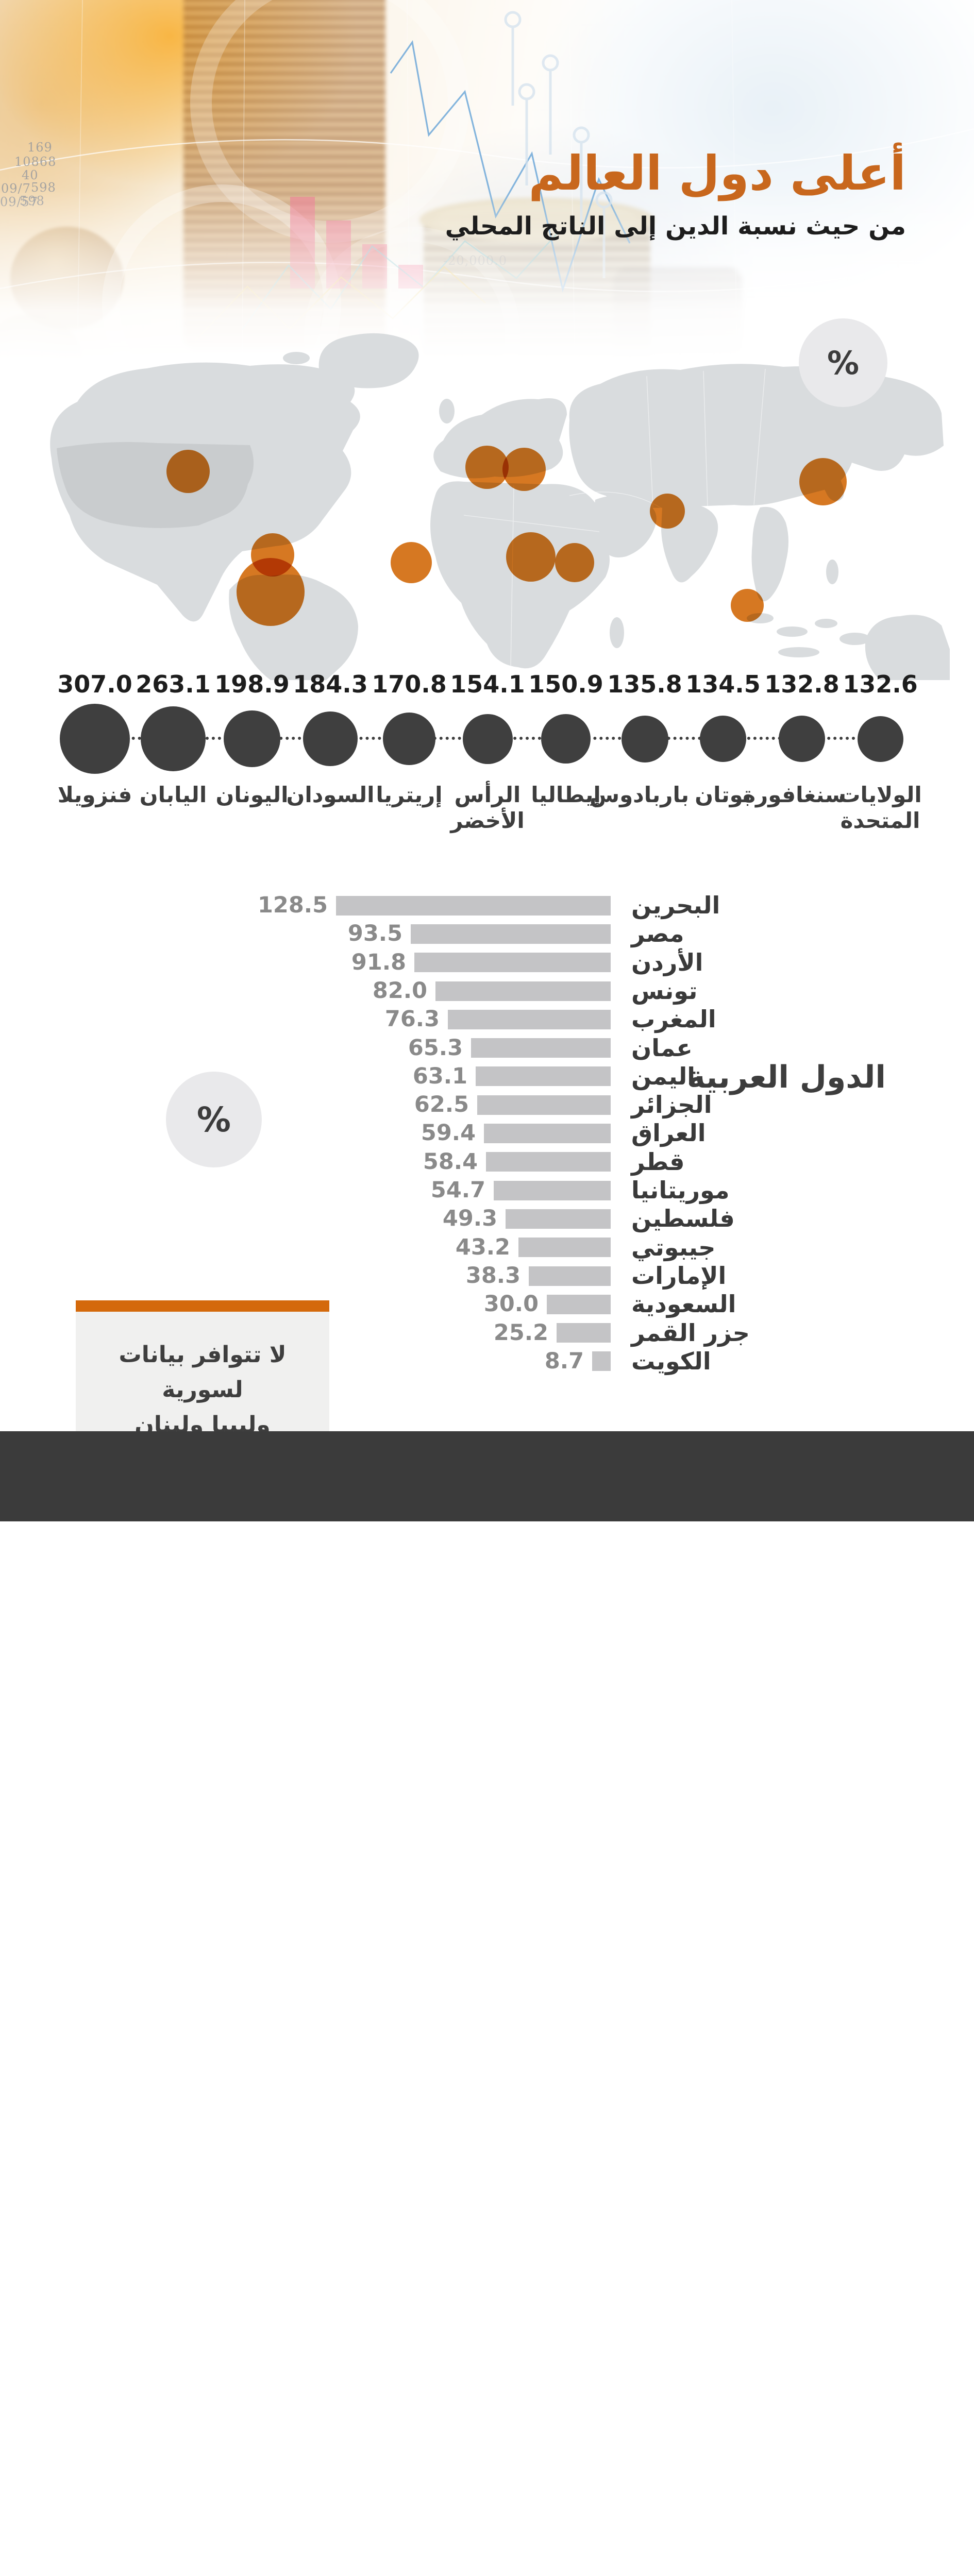  What do you see at coordinates (435, 1048) in the screenshot?
I see `bar-value: 65.3` at bounding box center [435, 1048].